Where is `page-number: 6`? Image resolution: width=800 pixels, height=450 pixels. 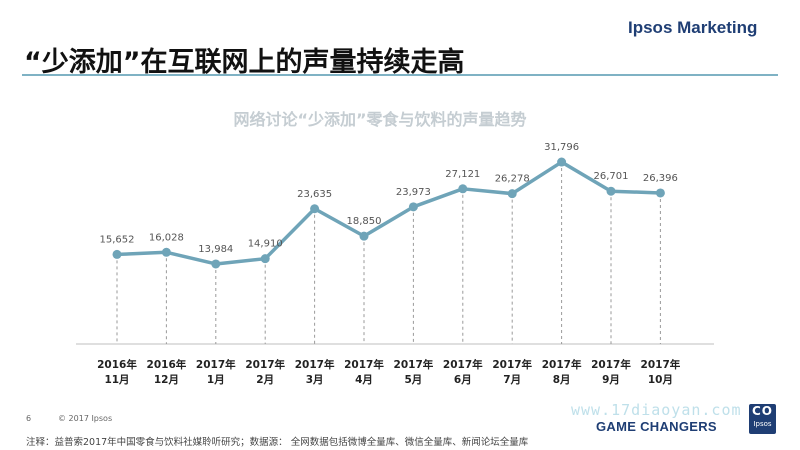
page-number: 6 is located at coordinates (29, 418).